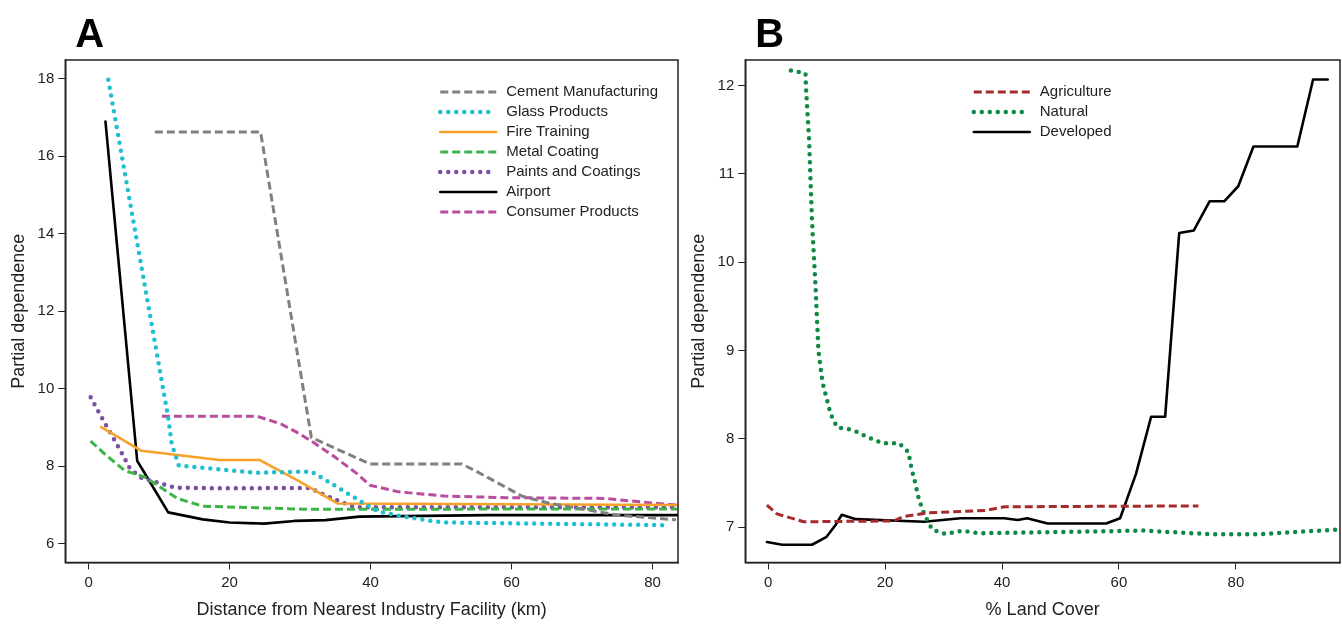  Describe the element at coordinates (371, 609) in the screenshot. I see `x-axis-title: Distance from Nearest Industry Facility (km)` at that location.